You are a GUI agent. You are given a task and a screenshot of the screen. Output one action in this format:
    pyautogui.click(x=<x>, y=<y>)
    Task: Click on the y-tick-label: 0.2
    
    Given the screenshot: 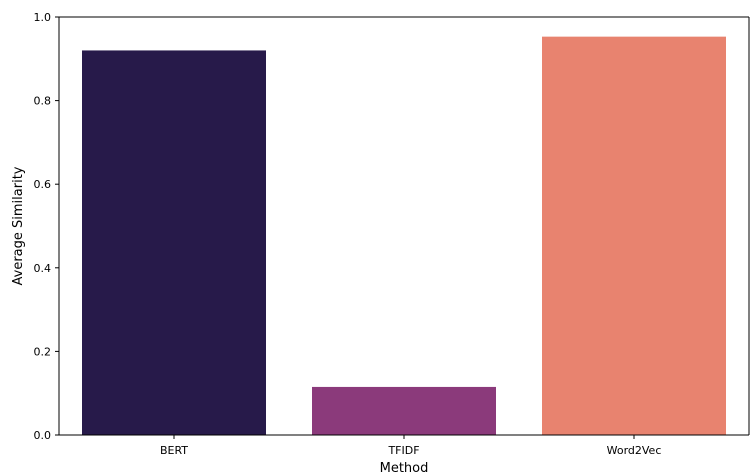 What is the action you would take?
    pyautogui.click(x=43, y=351)
    